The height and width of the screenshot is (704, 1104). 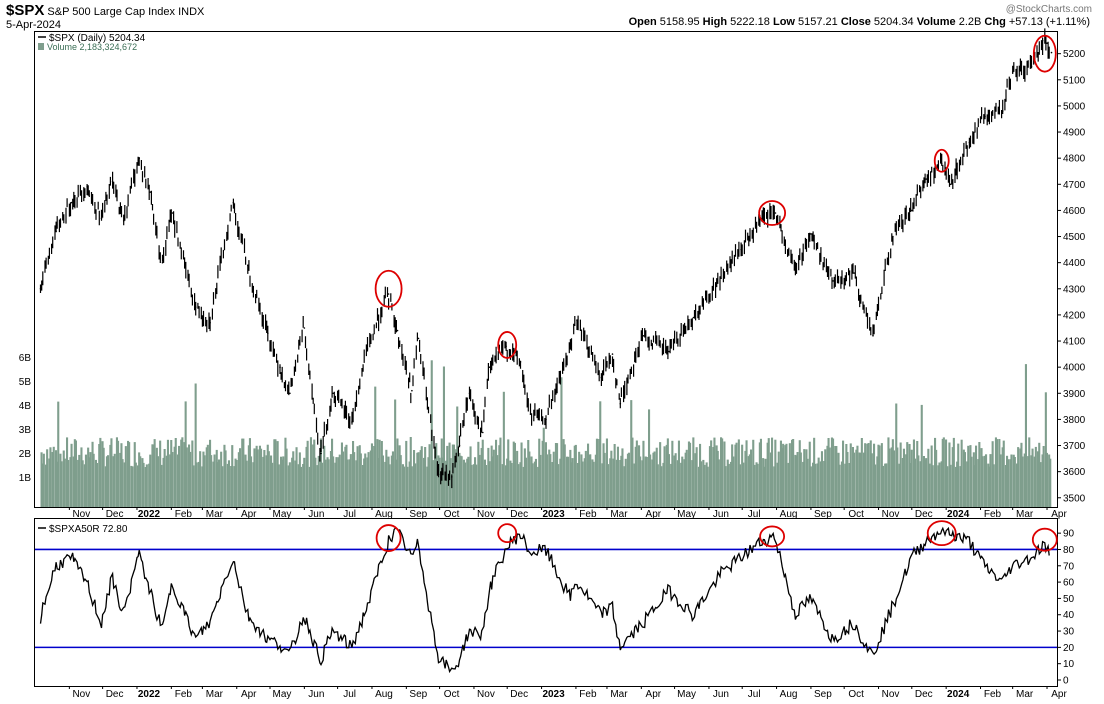 I want to click on indicator-peak-circle, so click(x=507, y=533).